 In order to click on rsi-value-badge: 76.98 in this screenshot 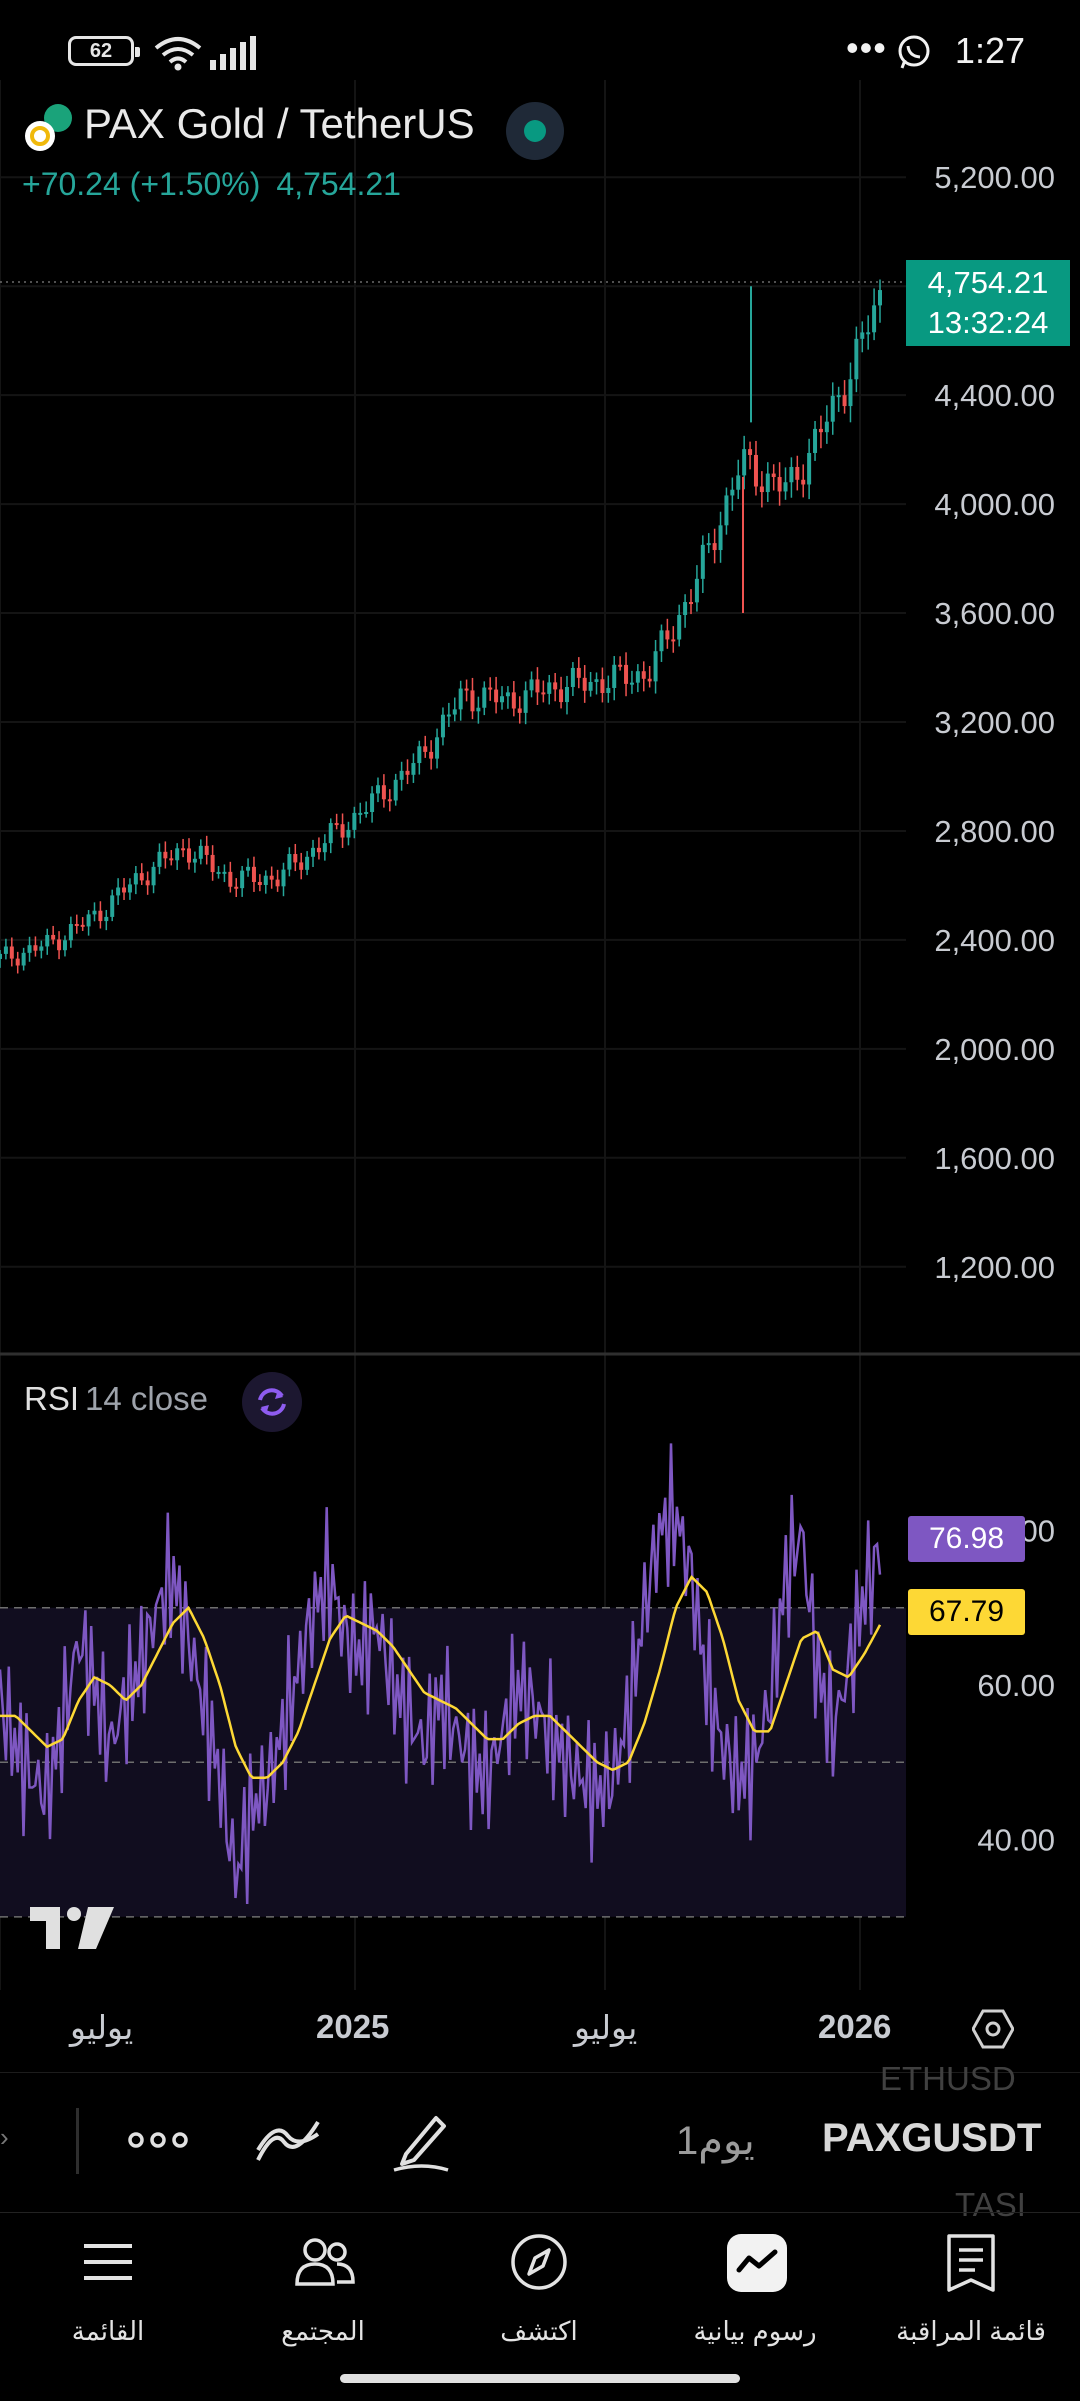, I will do `click(966, 1539)`.